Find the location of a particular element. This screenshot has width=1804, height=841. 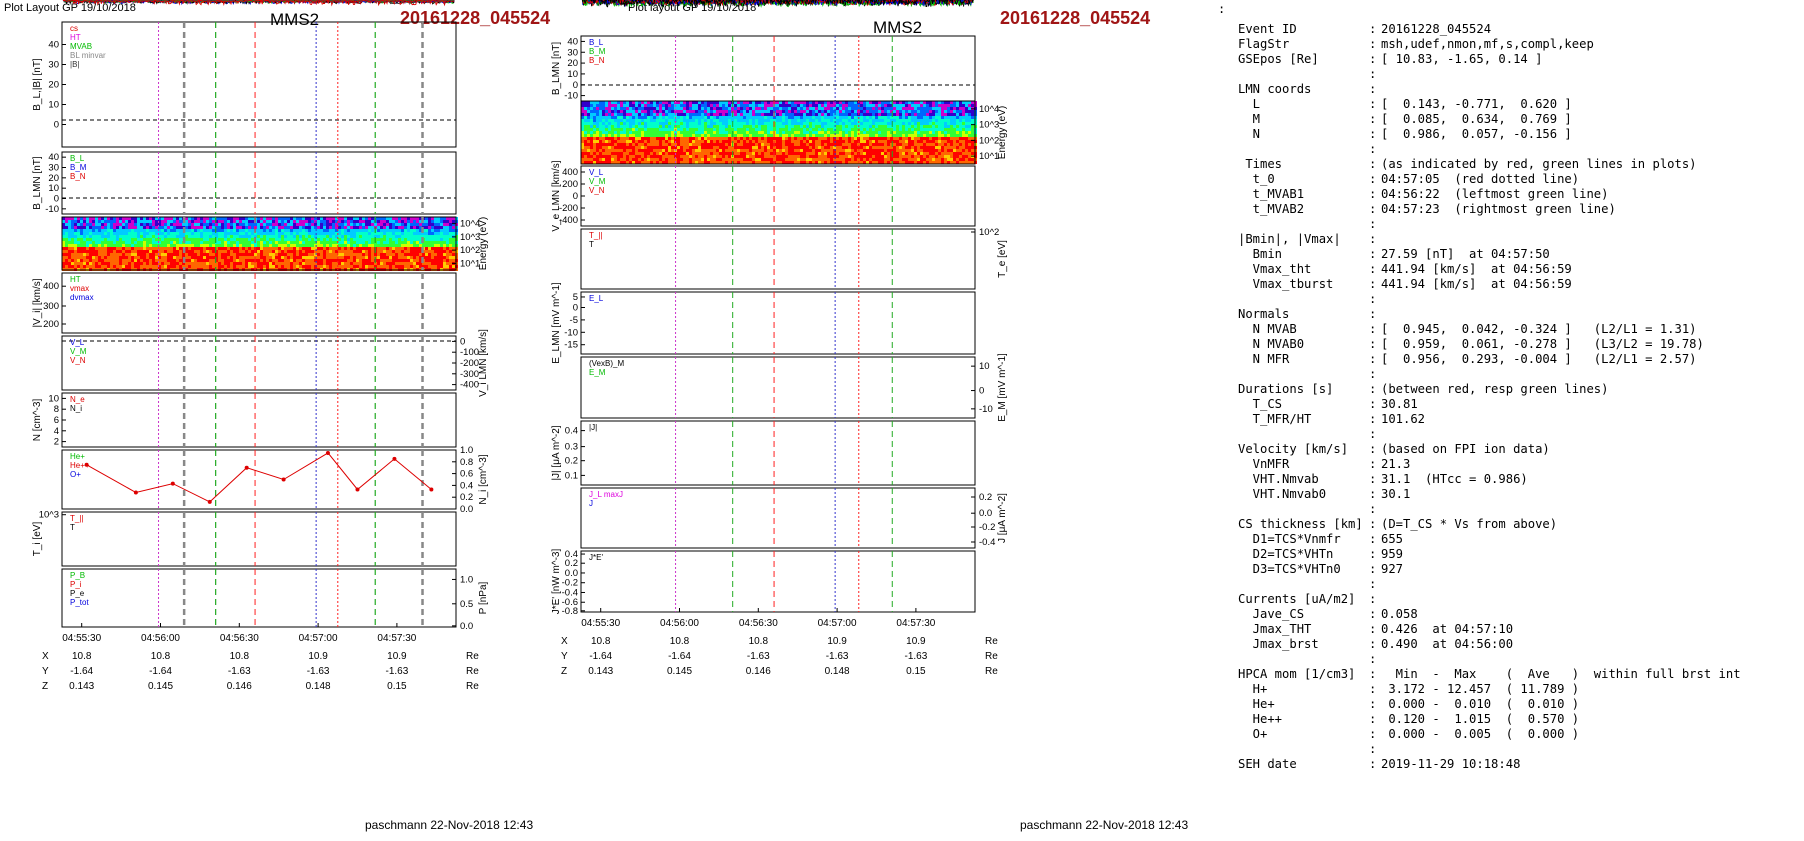

legend-entry: B_L is located at coordinates (596, 42).